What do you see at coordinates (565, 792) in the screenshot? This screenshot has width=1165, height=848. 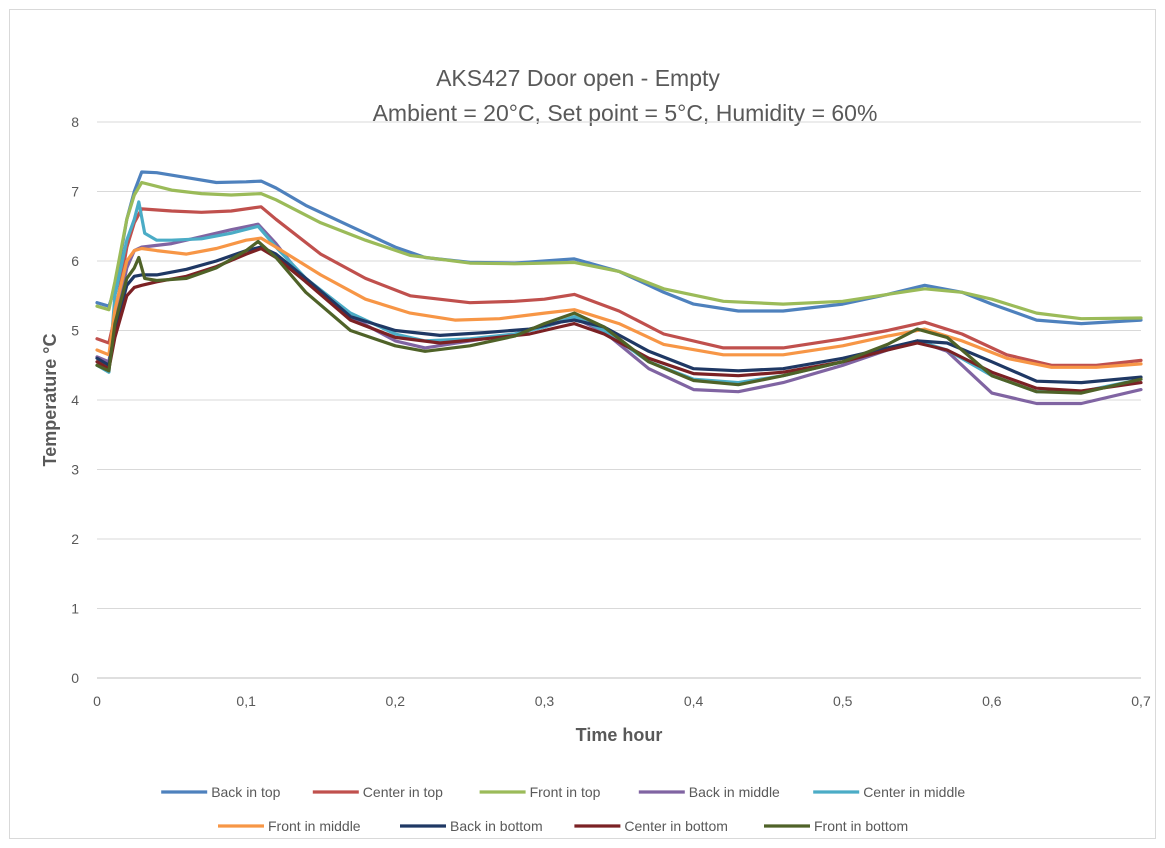 I see `legend-label: Front in top` at bounding box center [565, 792].